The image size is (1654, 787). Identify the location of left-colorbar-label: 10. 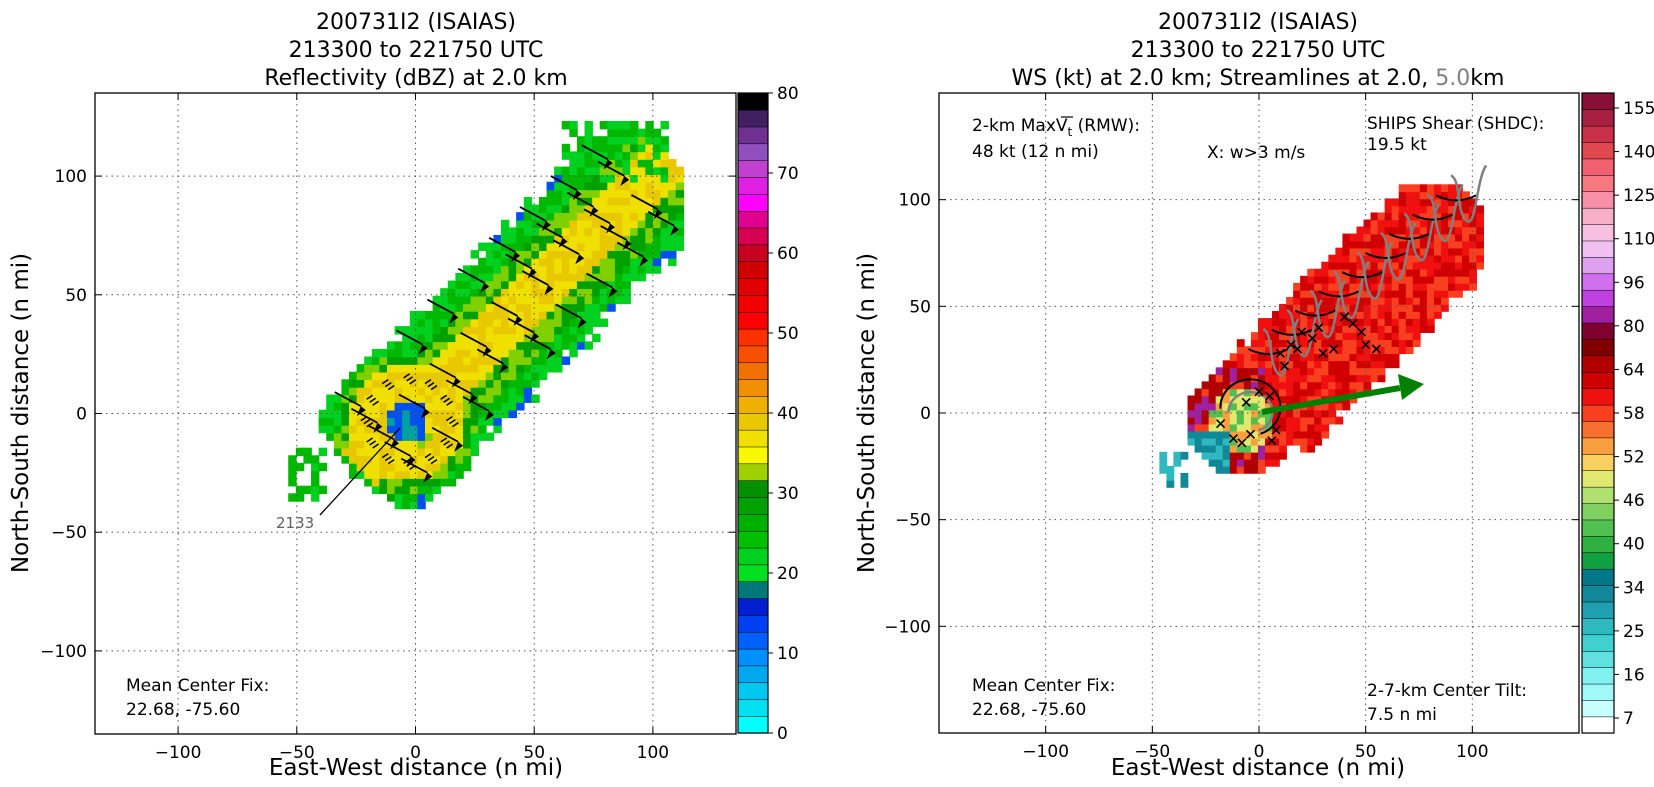
(788, 654).